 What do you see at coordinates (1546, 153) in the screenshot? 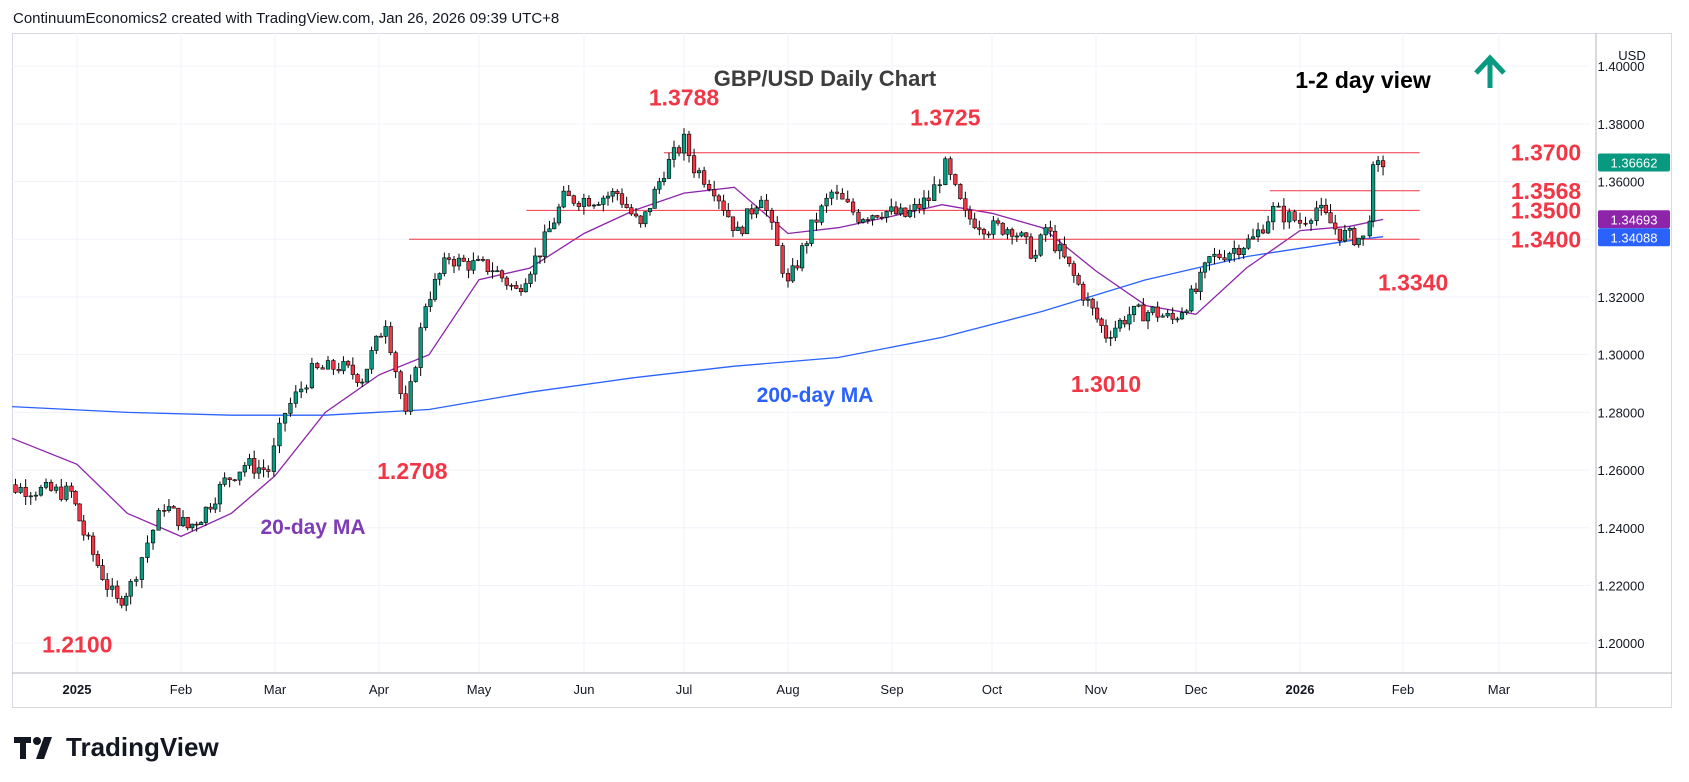
I see `level-label: 1.3700` at bounding box center [1546, 153].